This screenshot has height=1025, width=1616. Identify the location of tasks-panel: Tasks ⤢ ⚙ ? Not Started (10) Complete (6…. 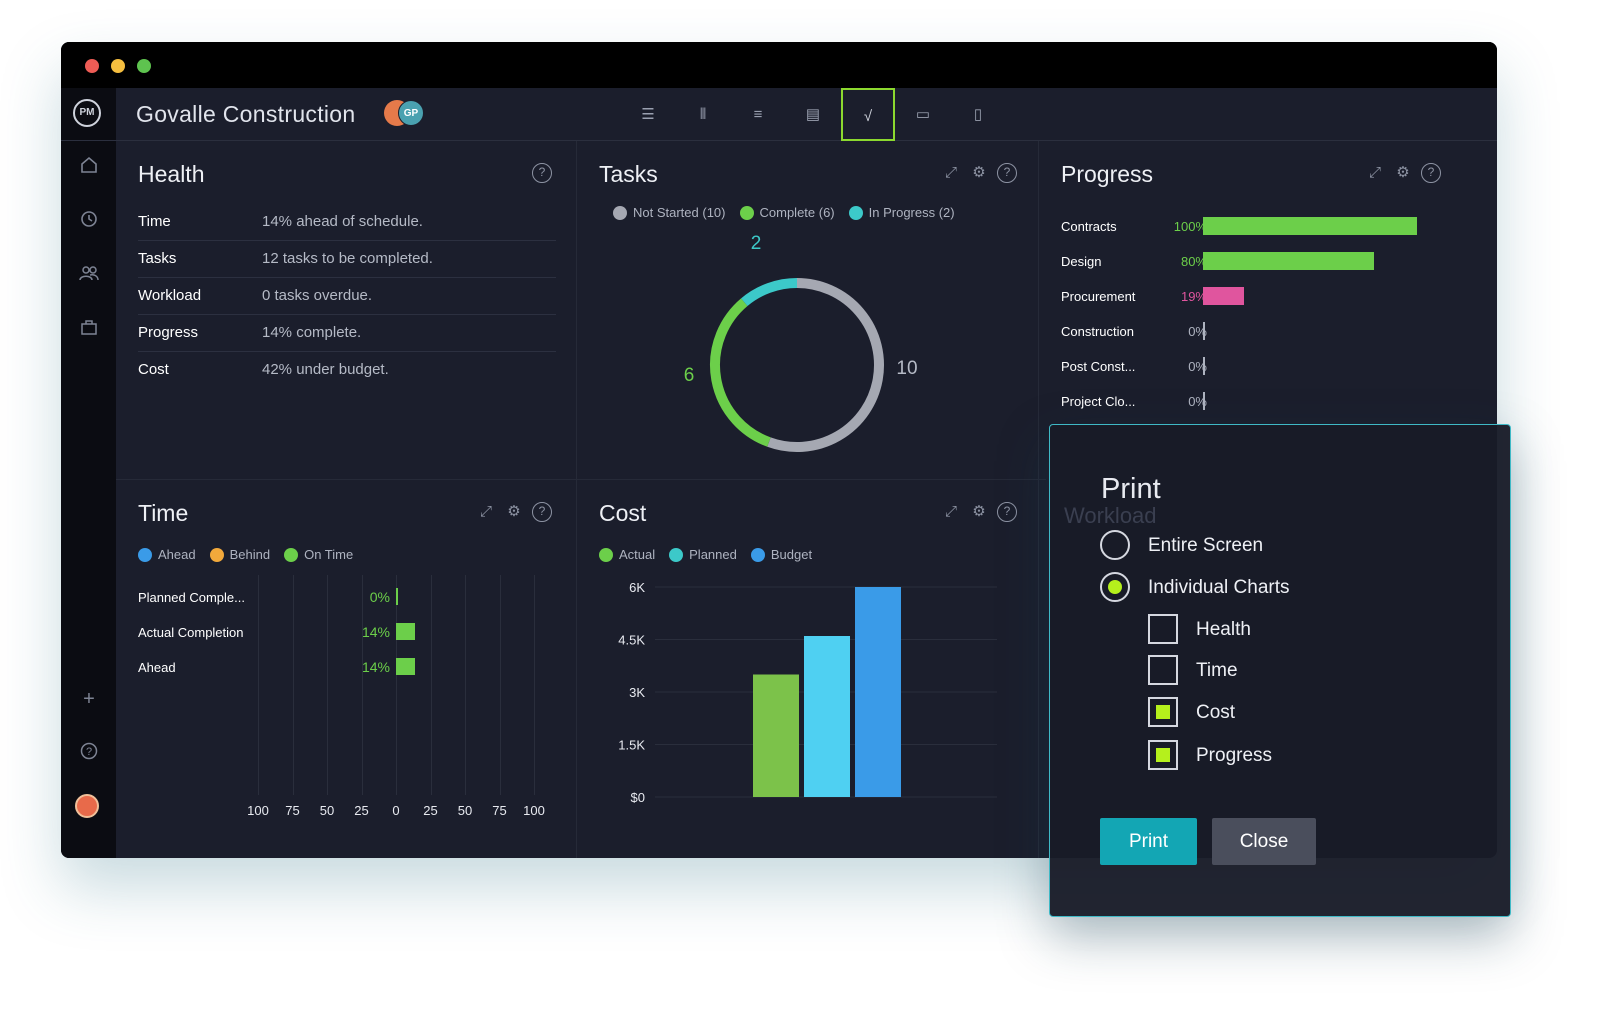
(807, 310).